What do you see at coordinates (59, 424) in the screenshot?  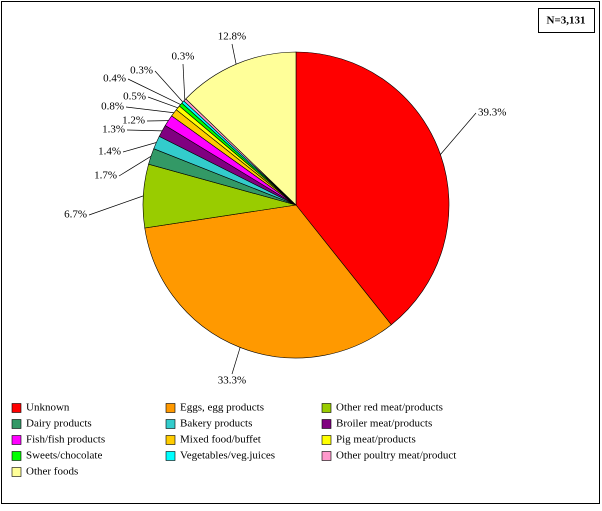 I see `legend-label: Dairy products` at bounding box center [59, 424].